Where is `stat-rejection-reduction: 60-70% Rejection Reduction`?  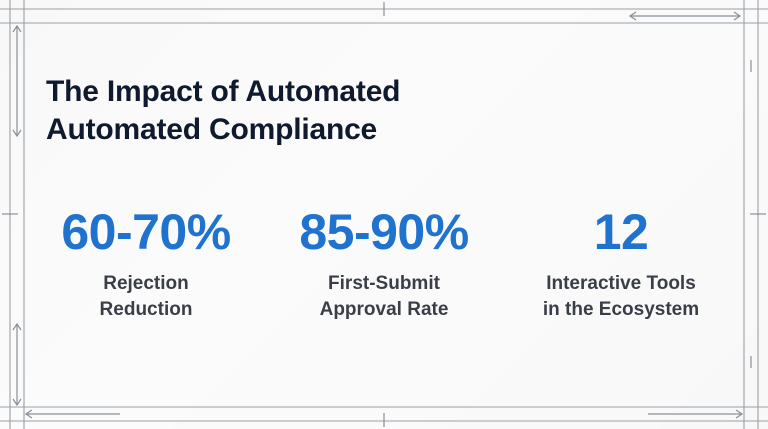
stat-rejection-reduction: 60-70% Rejection Reduction is located at coordinates (146, 263).